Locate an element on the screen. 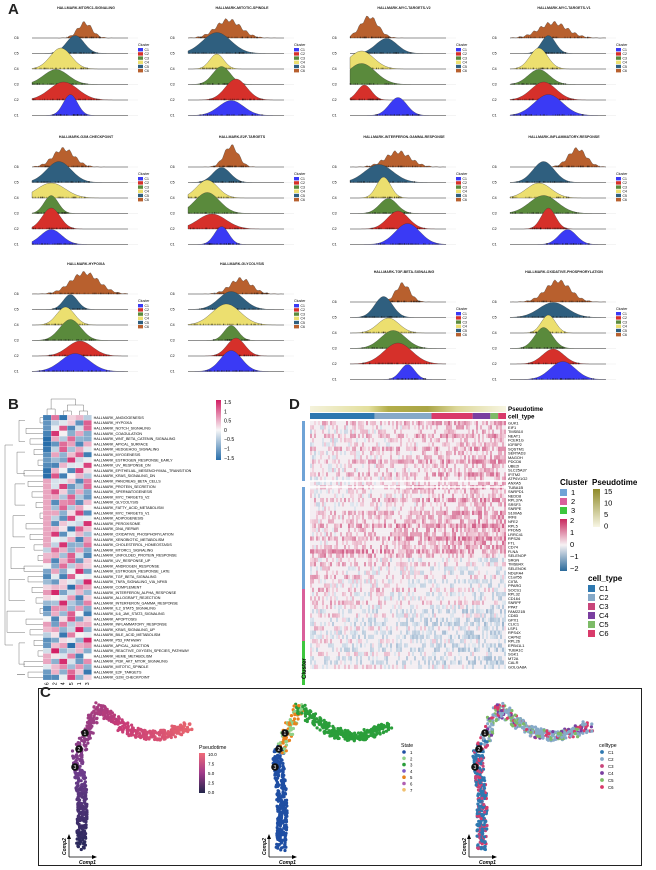 The image size is (656, 870). celltype-legend-title: celltype is located at coordinates (608, 746).